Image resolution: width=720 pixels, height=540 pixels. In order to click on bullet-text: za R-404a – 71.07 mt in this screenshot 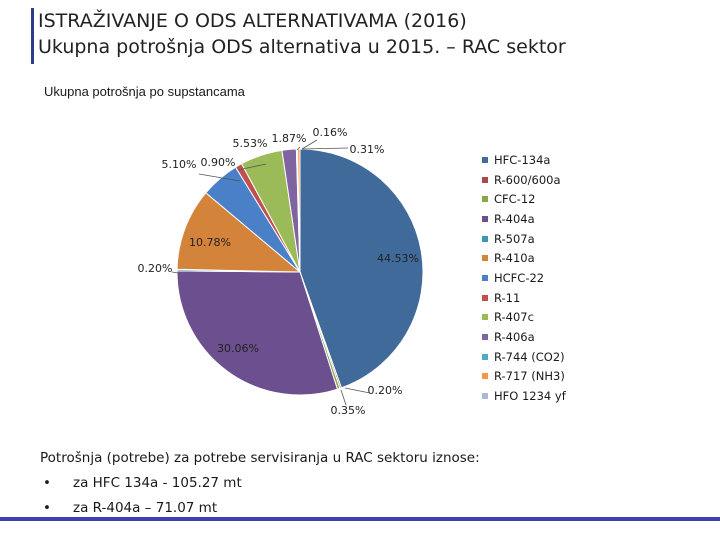, I will do `click(145, 508)`.